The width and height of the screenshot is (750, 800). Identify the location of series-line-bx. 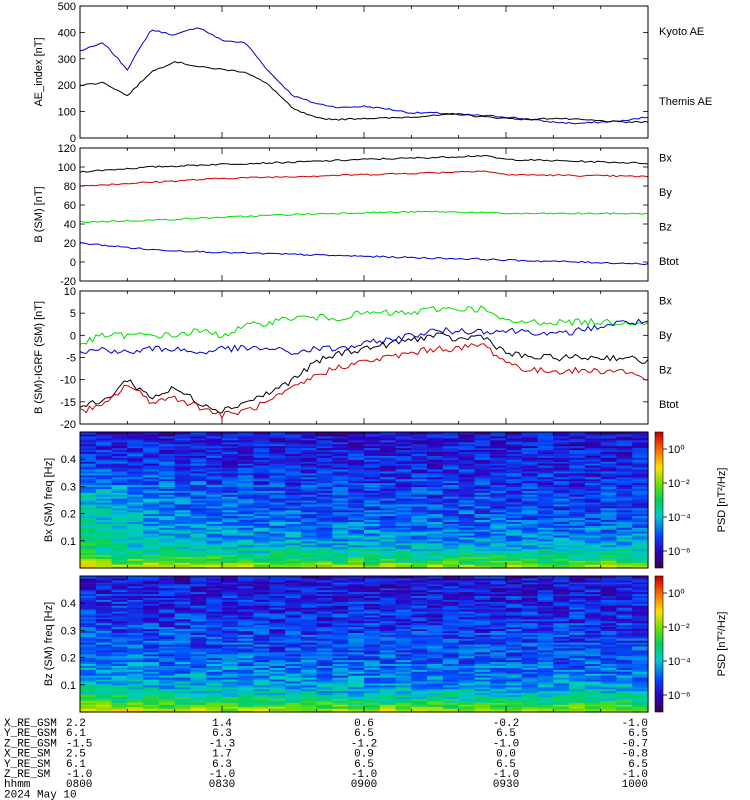
(364, 164).